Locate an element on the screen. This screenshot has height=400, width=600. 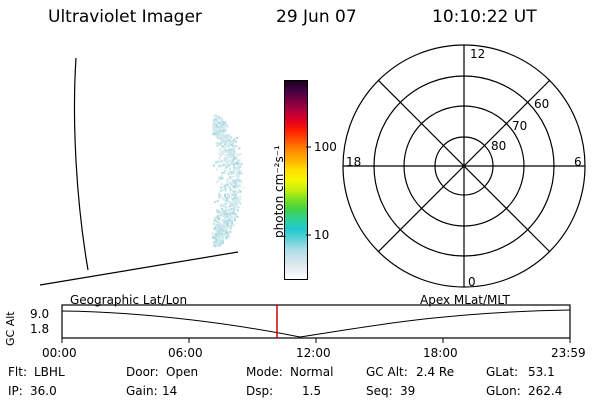
info-gain-label: Gain: is located at coordinates (142, 391).